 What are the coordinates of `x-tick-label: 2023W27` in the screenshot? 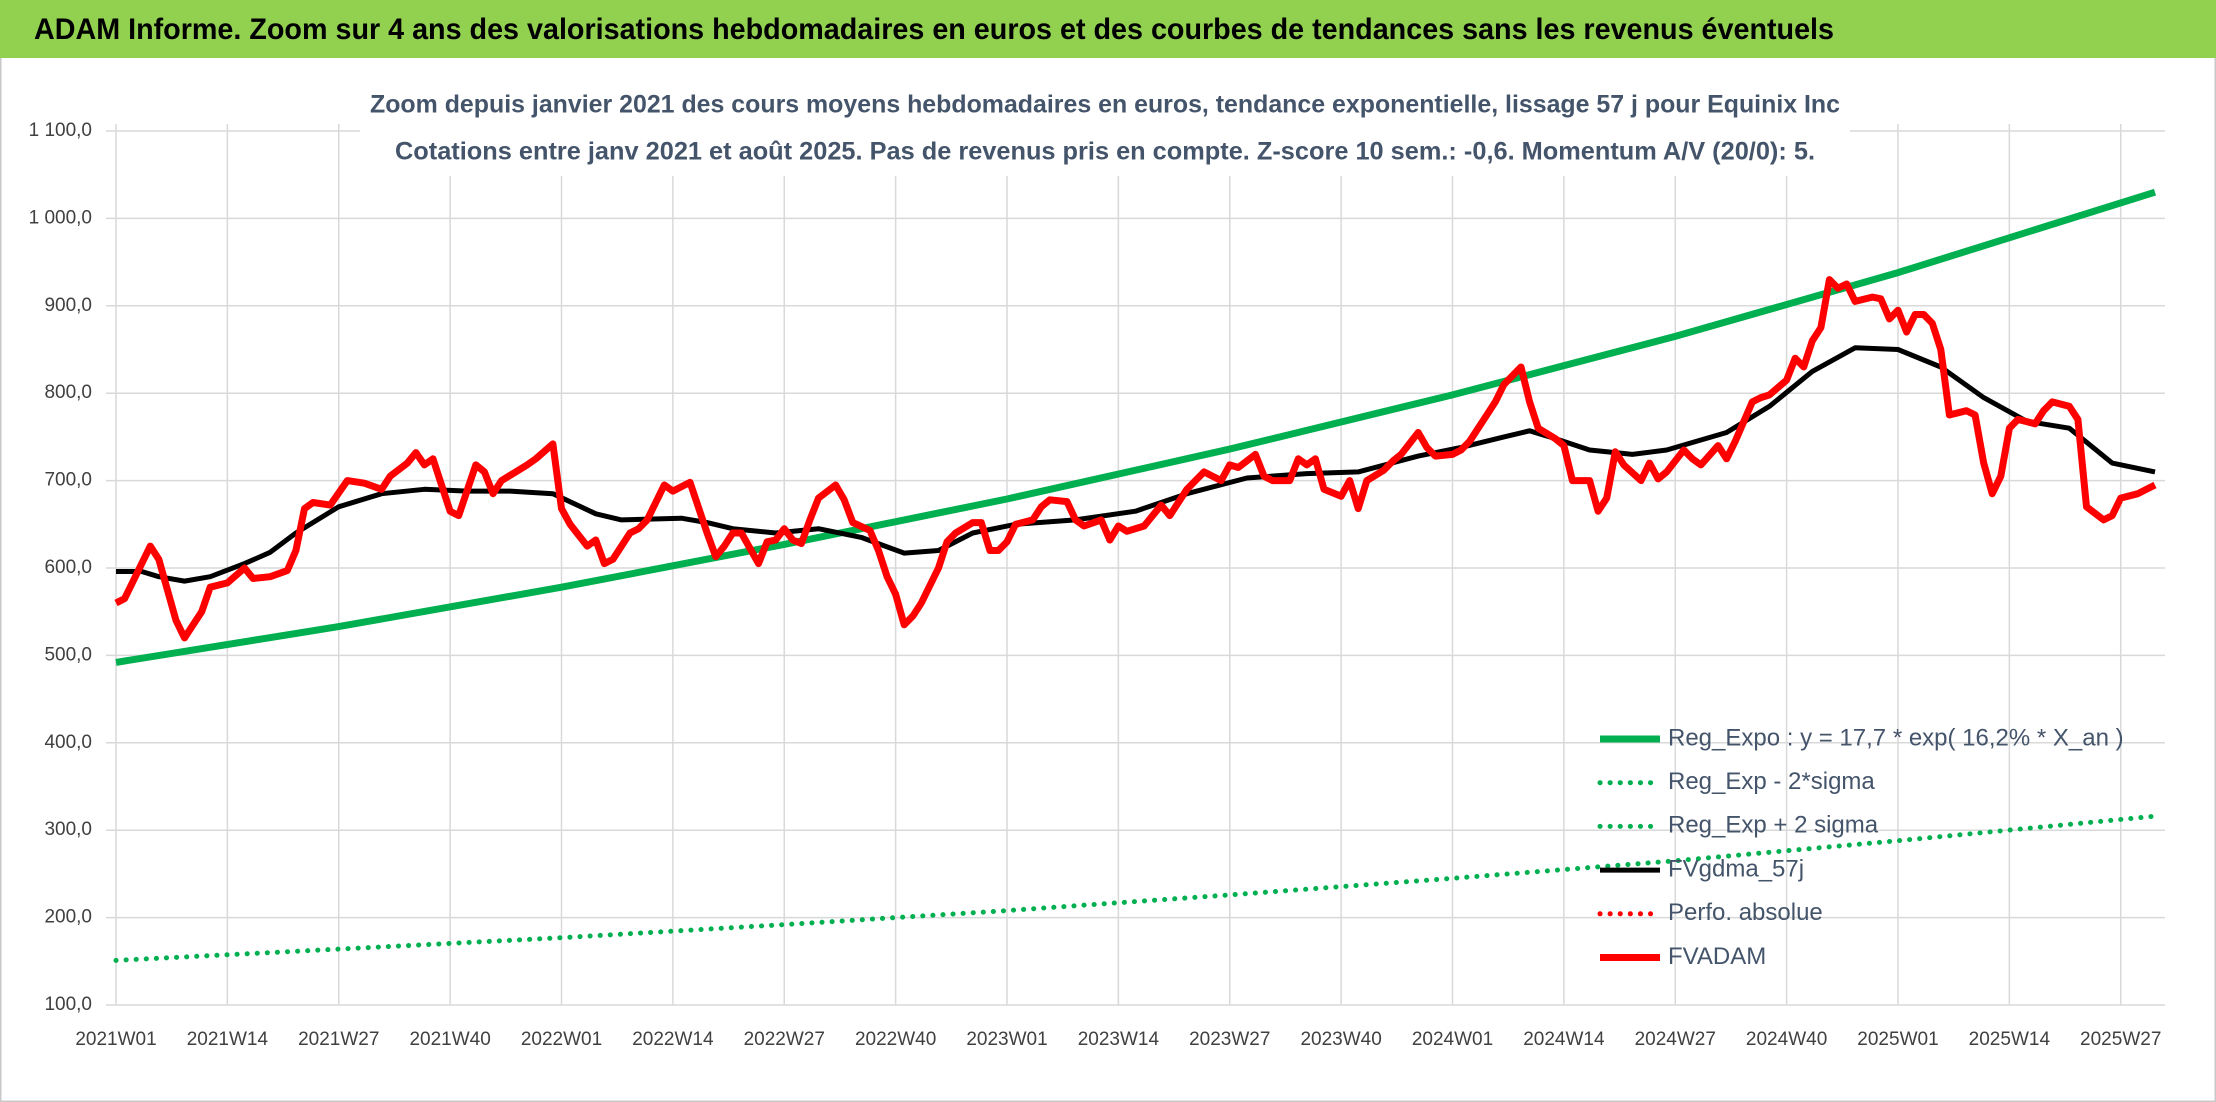 It's located at (1229, 1039).